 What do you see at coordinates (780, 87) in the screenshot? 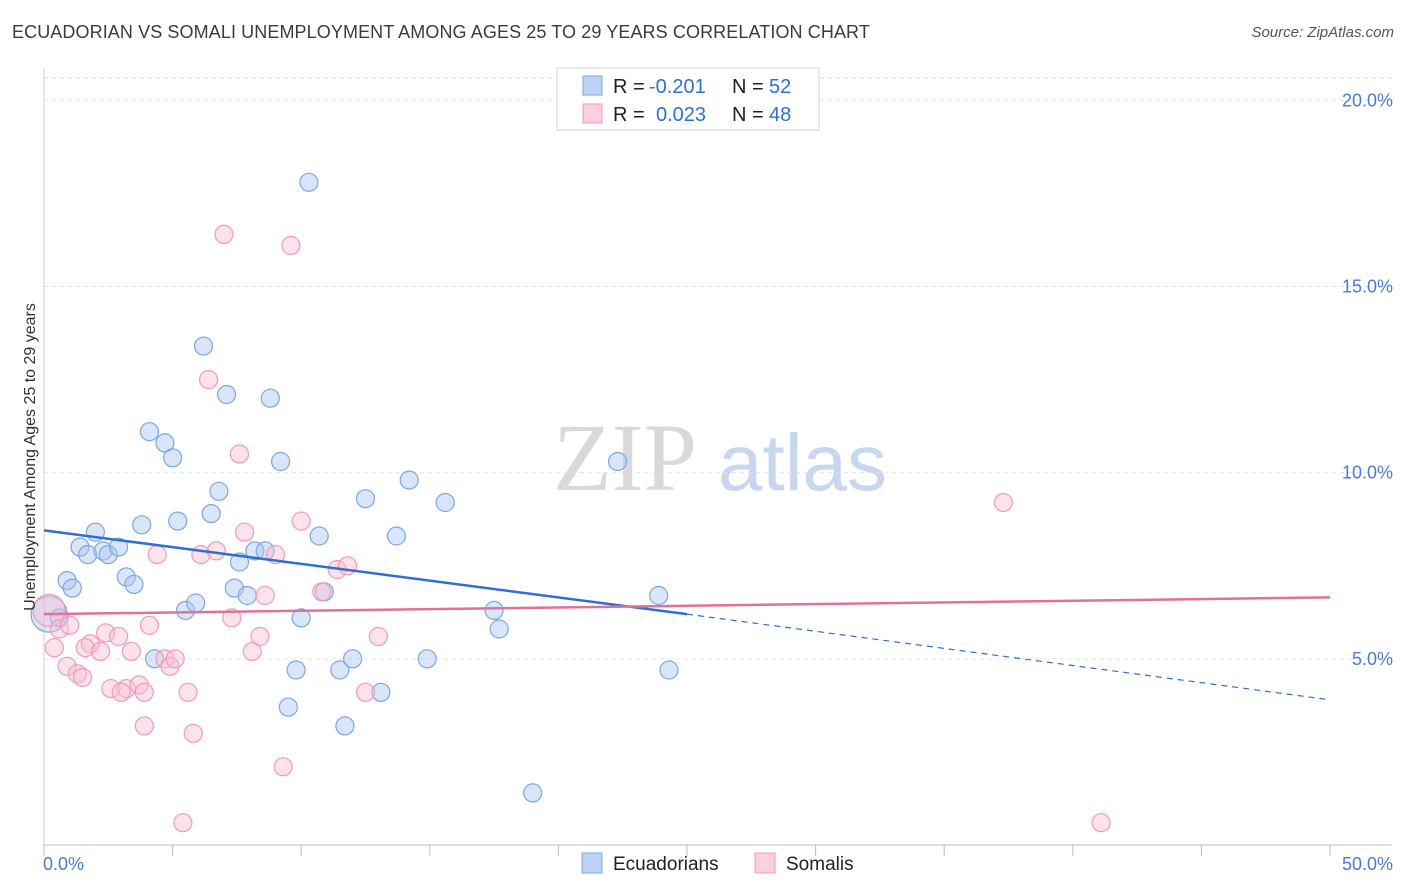
I see `legend-n-value-1: 52` at bounding box center [780, 87].